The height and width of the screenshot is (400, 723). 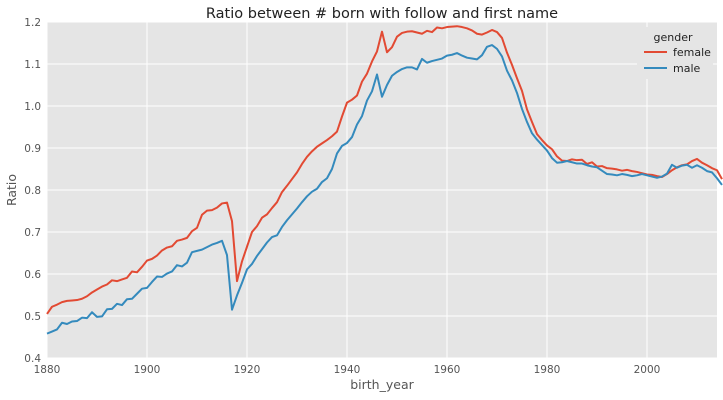 What do you see at coordinates (447, 370) in the screenshot?
I see `x-tick-label: 1960` at bounding box center [447, 370].